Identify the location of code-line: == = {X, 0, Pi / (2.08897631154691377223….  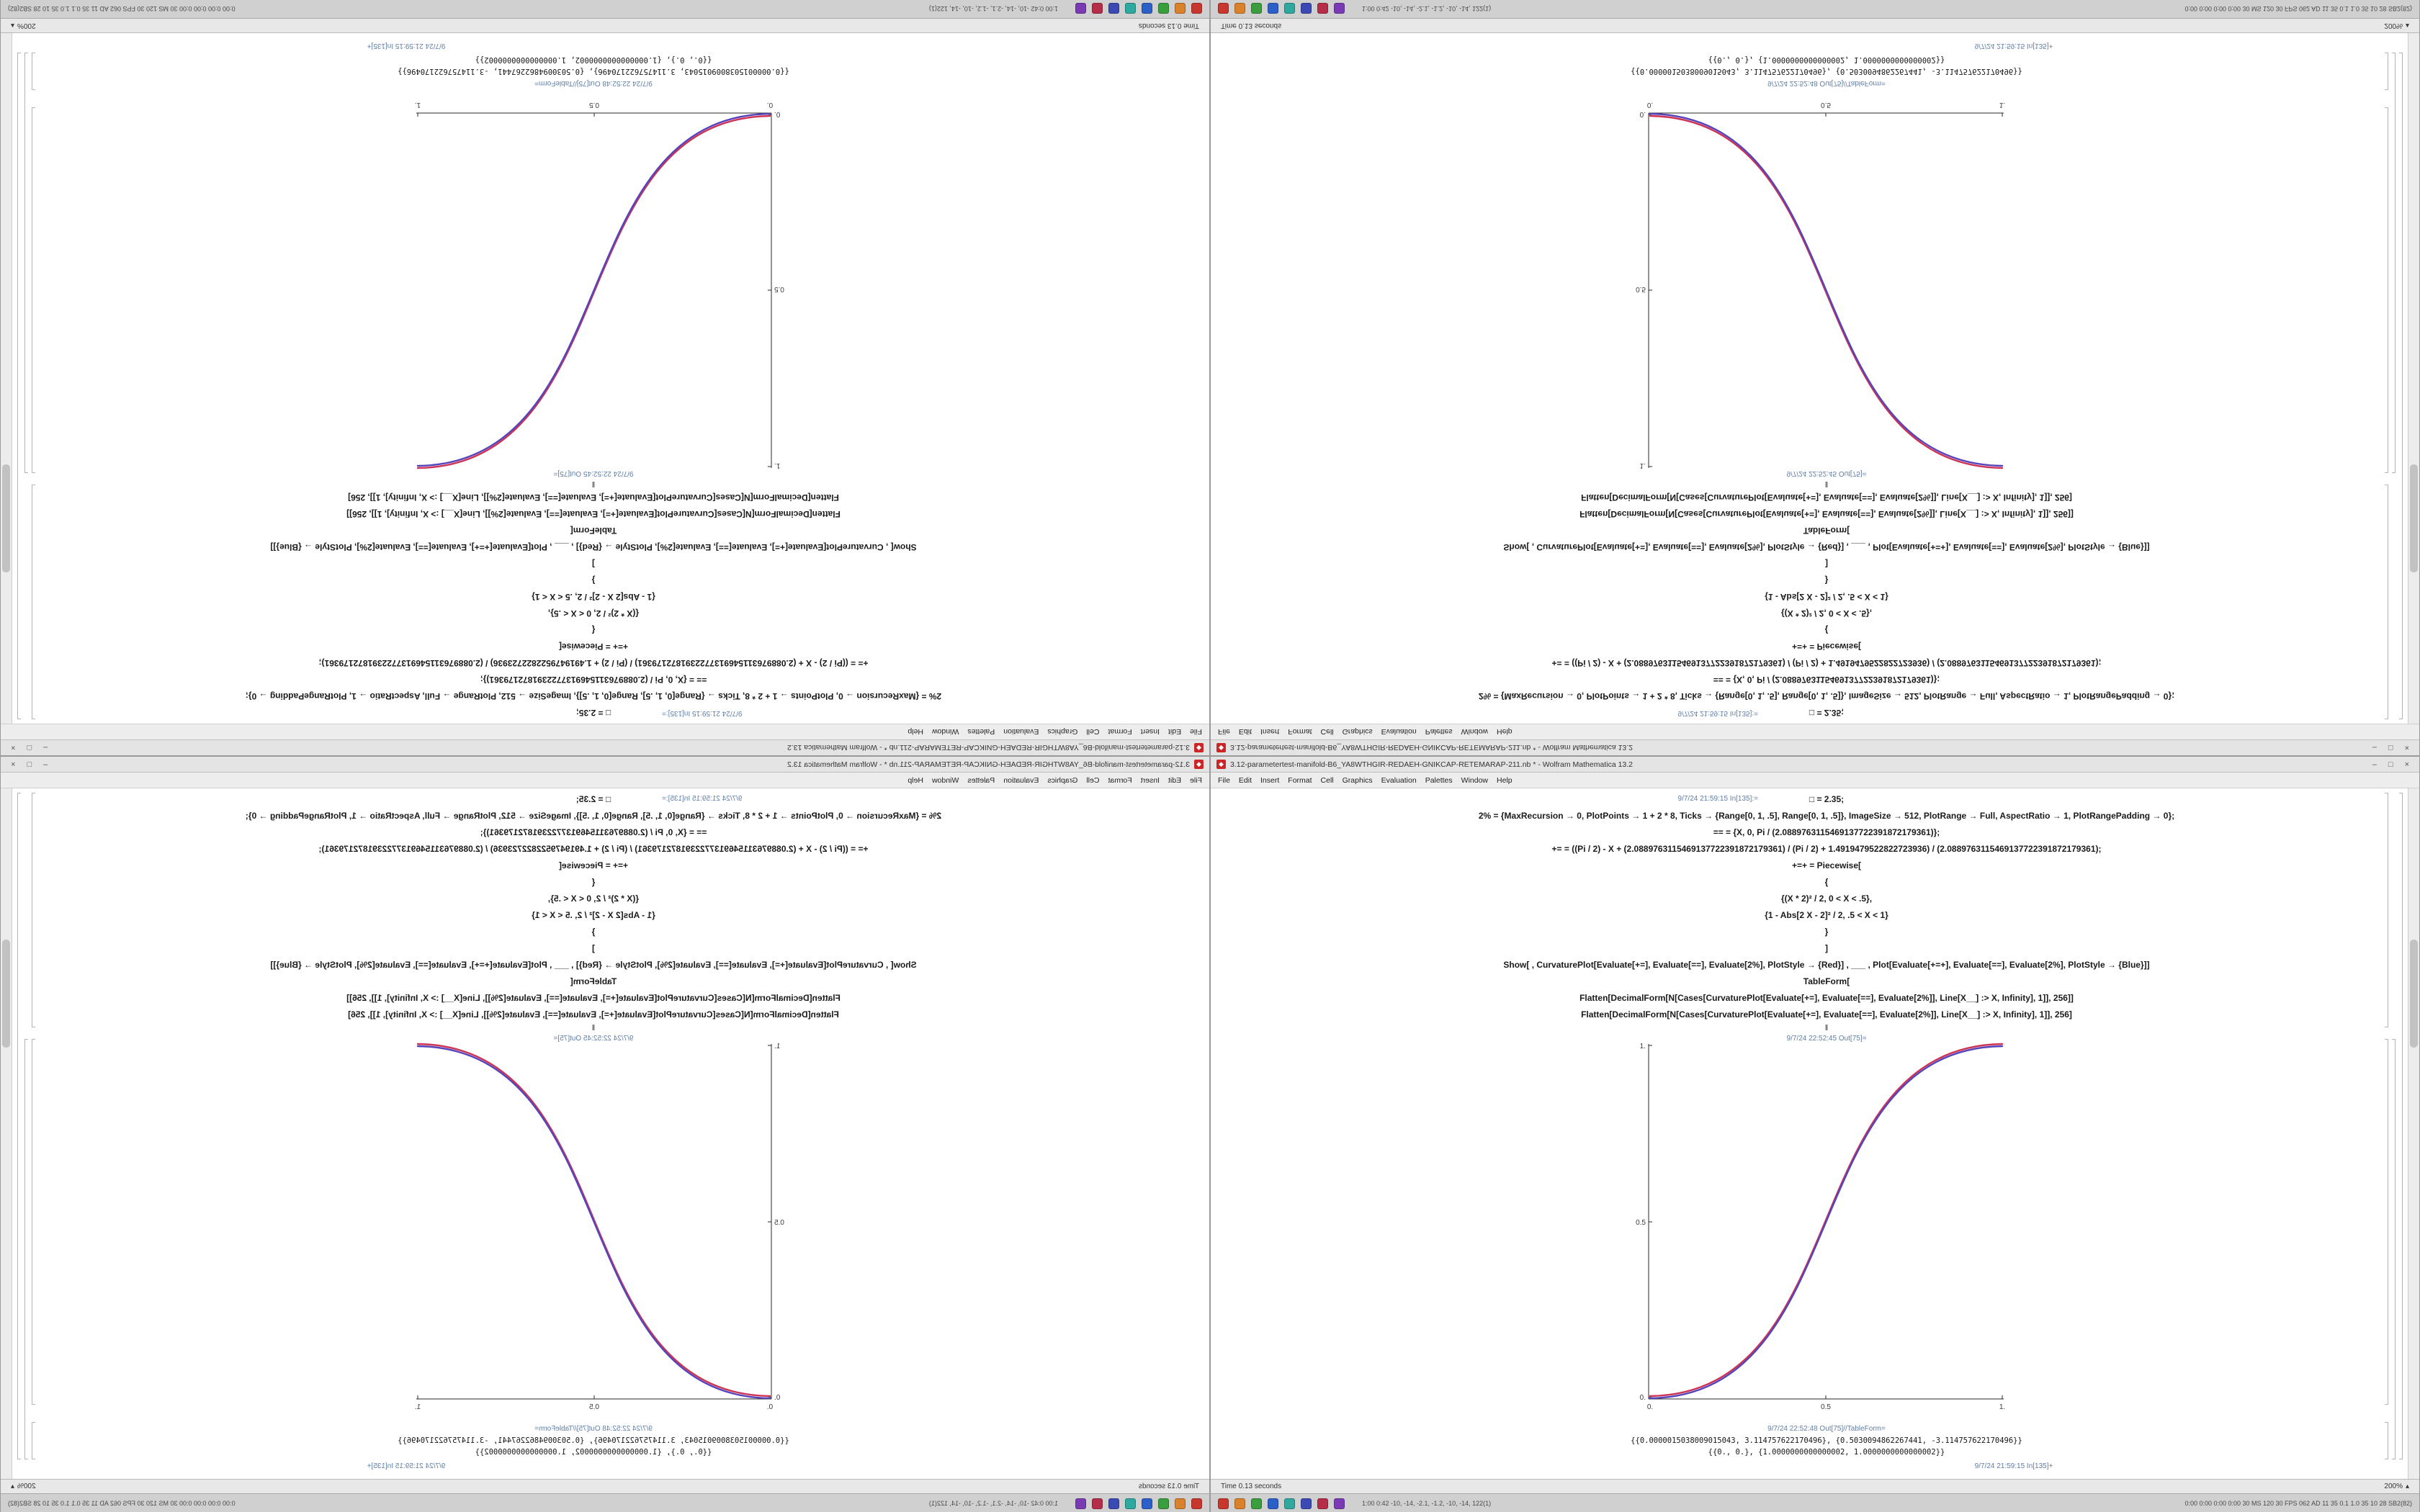
(593, 680).